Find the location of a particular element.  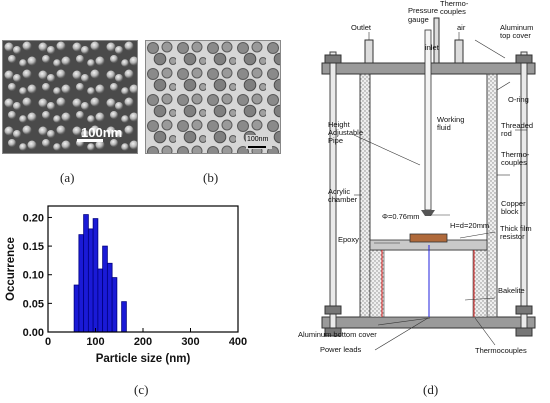

acrylic-wall-left is located at coordinates (365, 195).